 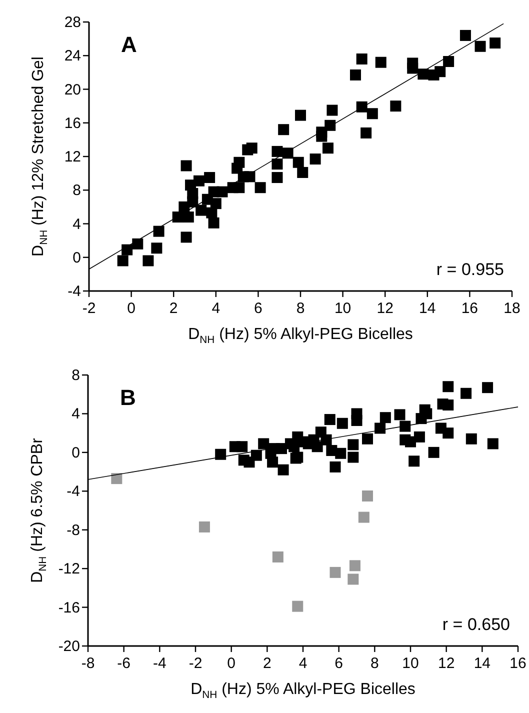 I want to click on annotation: r = 0.650, so click(x=476, y=624).